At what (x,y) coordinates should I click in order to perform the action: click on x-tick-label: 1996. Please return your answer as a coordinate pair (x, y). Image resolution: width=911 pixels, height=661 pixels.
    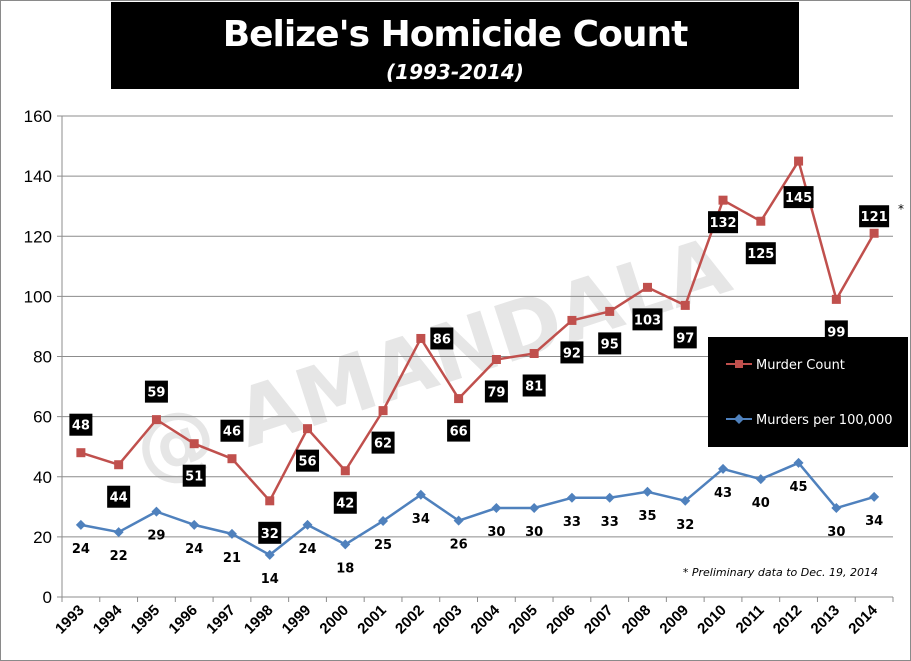
    Looking at the image, I should click on (183, 620).